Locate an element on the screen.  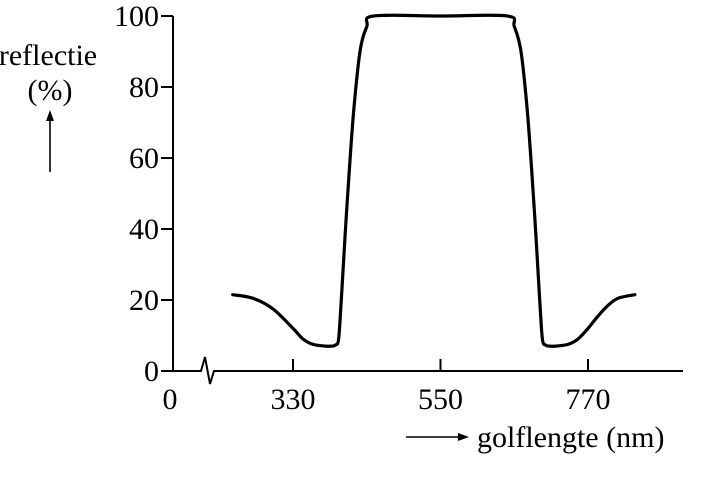
x-ticks: 330 550 770 is located at coordinates (441, 387).